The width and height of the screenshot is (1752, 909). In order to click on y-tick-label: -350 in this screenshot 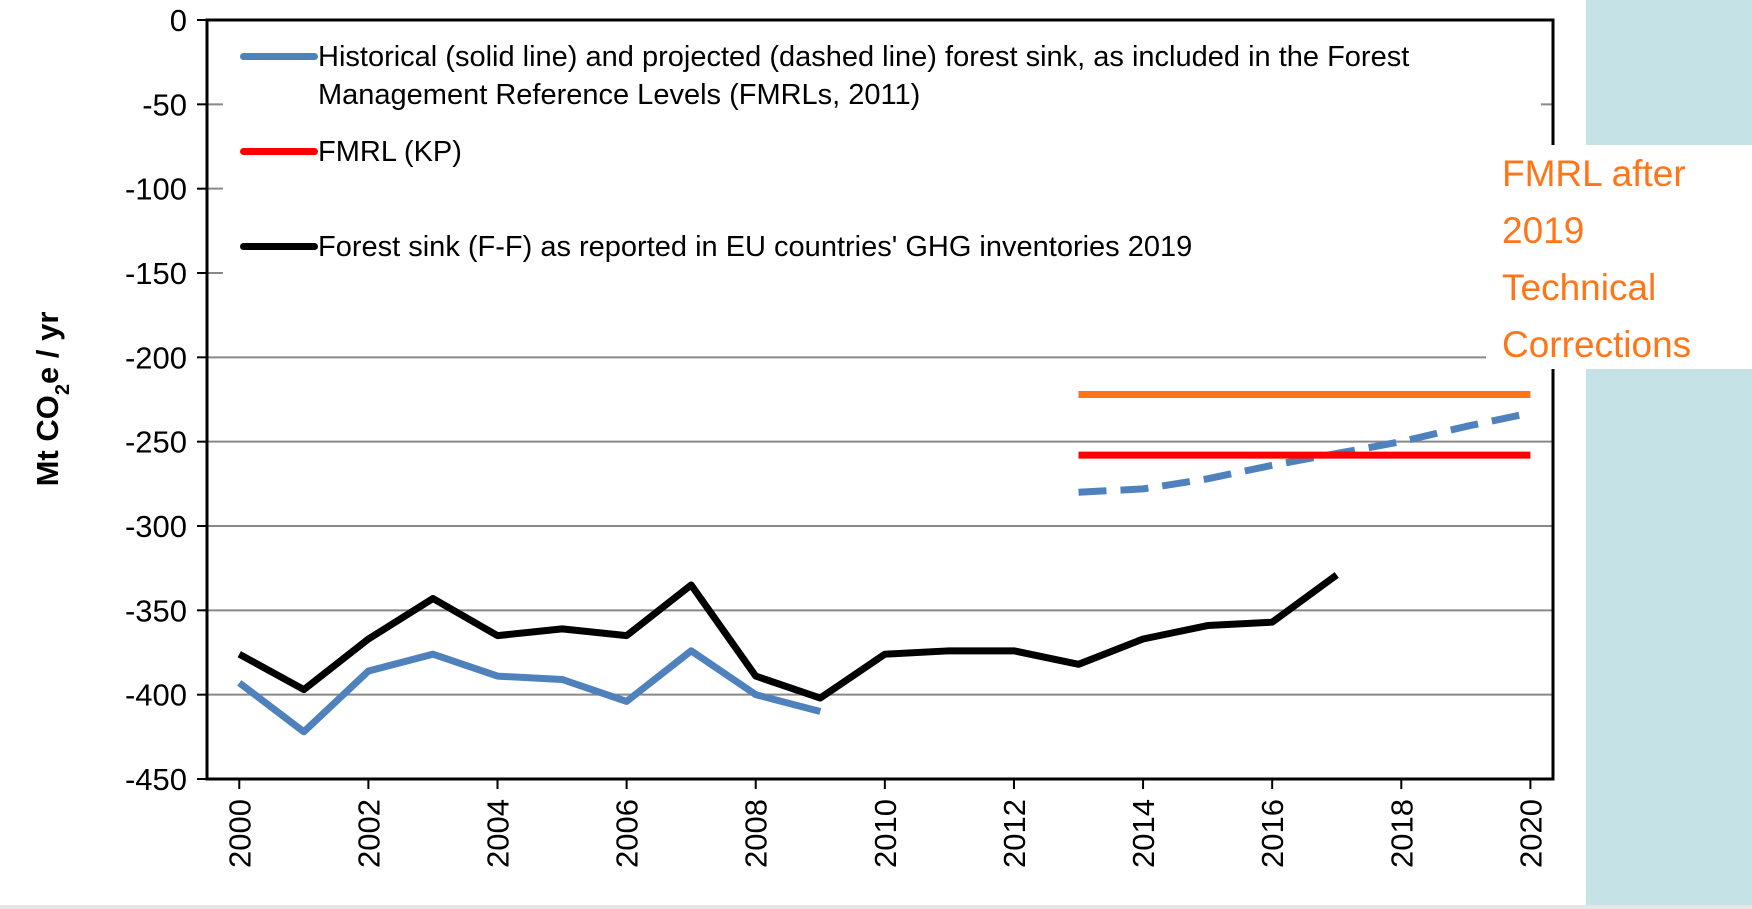, I will do `click(156, 610)`.